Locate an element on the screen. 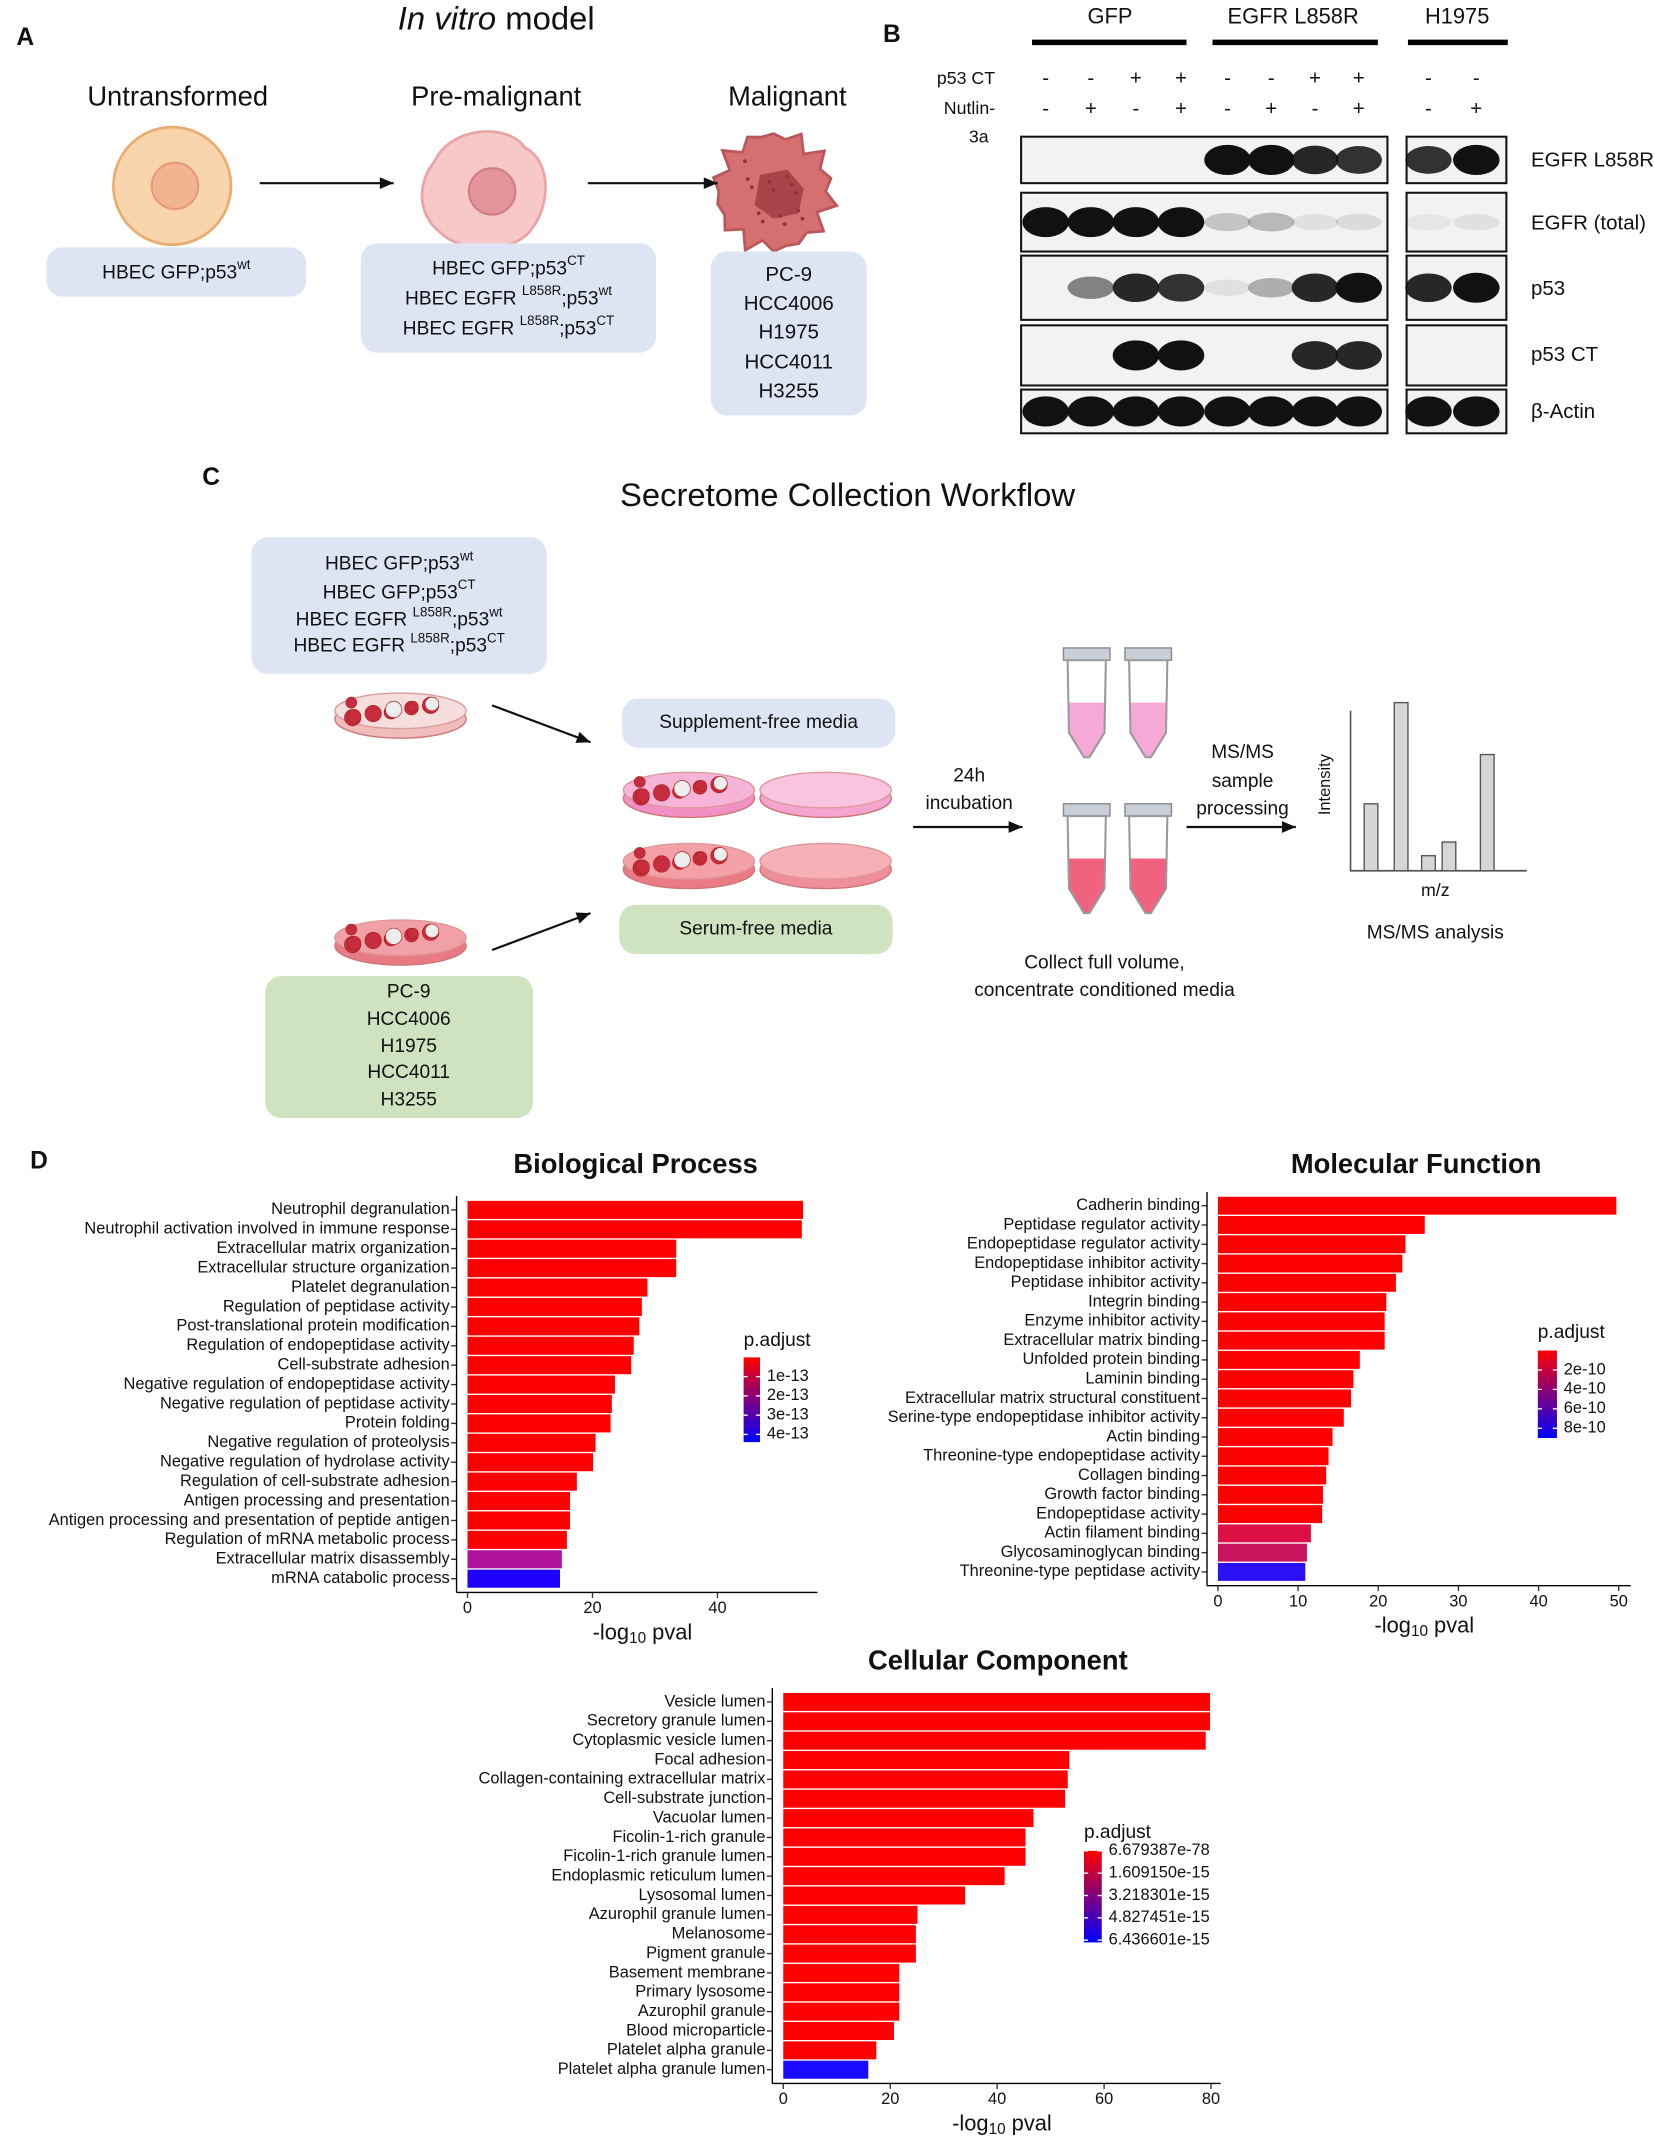 The width and height of the screenshot is (1654, 2142). lane-sign: + is located at coordinates (1136, 78).